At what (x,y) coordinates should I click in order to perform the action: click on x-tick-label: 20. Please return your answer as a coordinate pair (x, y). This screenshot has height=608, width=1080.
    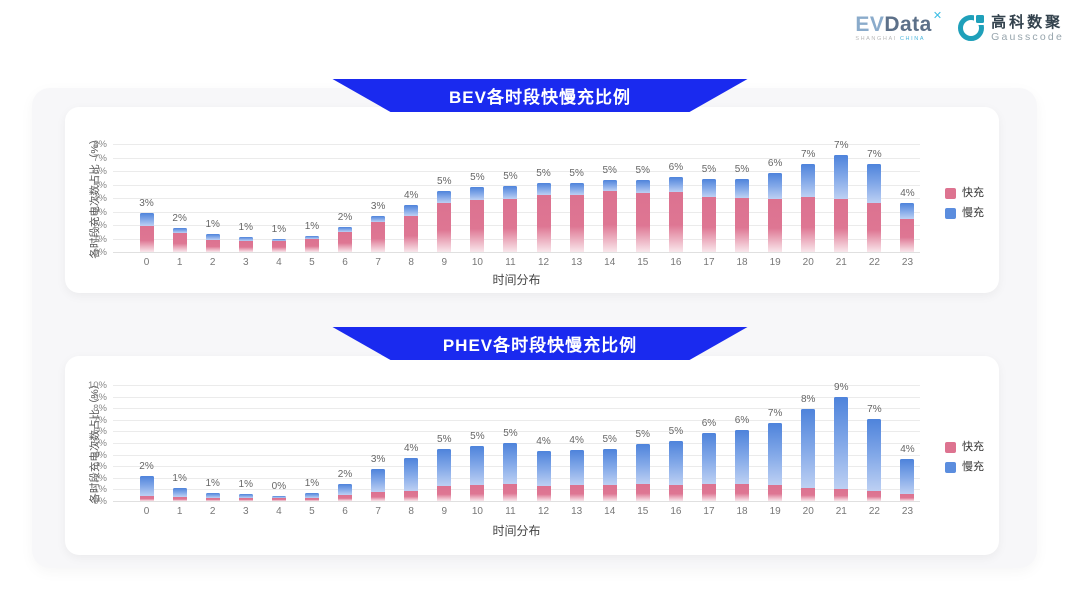
    Looking at the image, I should click on (808, 262).